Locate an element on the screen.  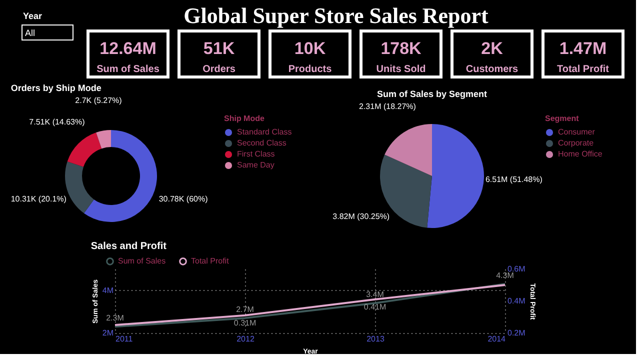
text: Orders is located at coordinates (219, 69).